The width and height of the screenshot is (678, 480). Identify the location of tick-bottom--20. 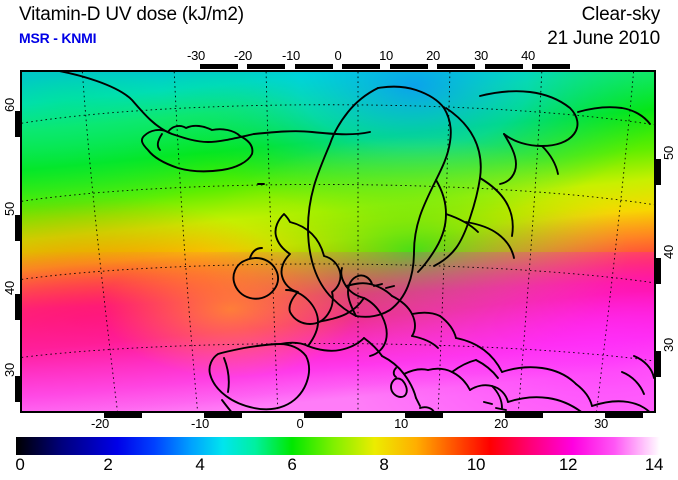
(123, 415).